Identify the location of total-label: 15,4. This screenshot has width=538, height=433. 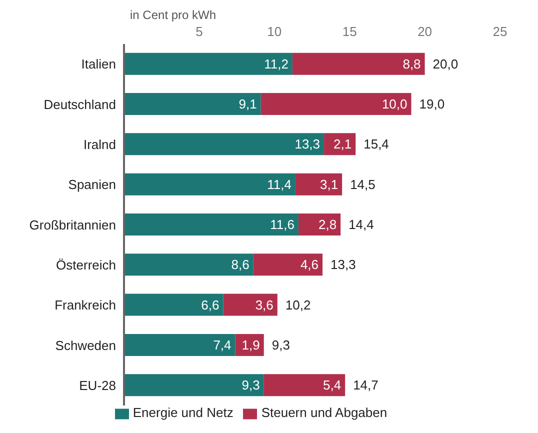
(376, 144).